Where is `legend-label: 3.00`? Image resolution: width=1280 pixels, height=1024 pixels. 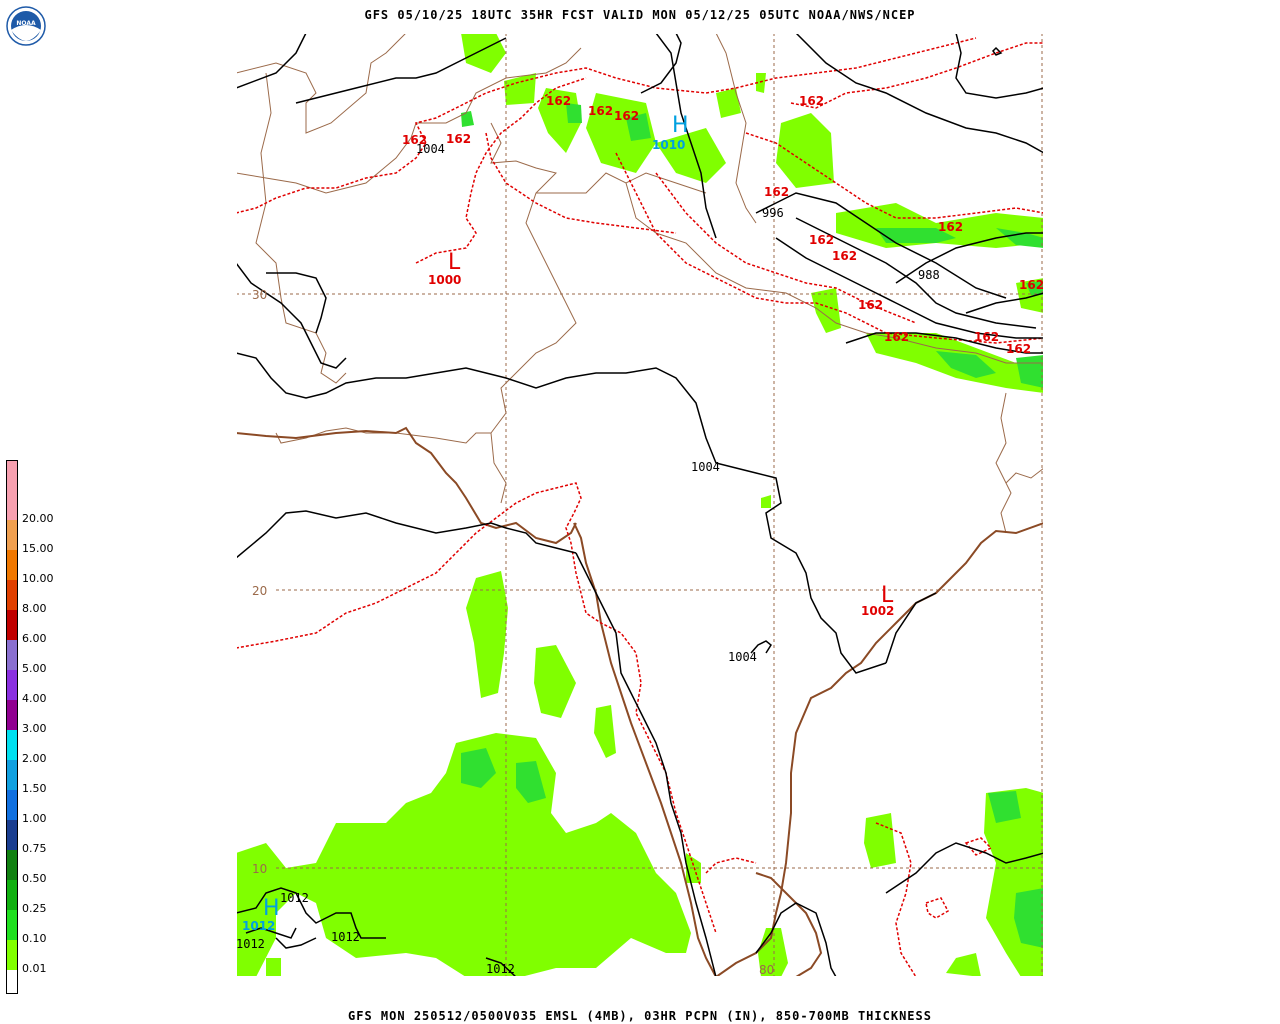 legend-label: 3.00 is located at coordinates (34, 728).